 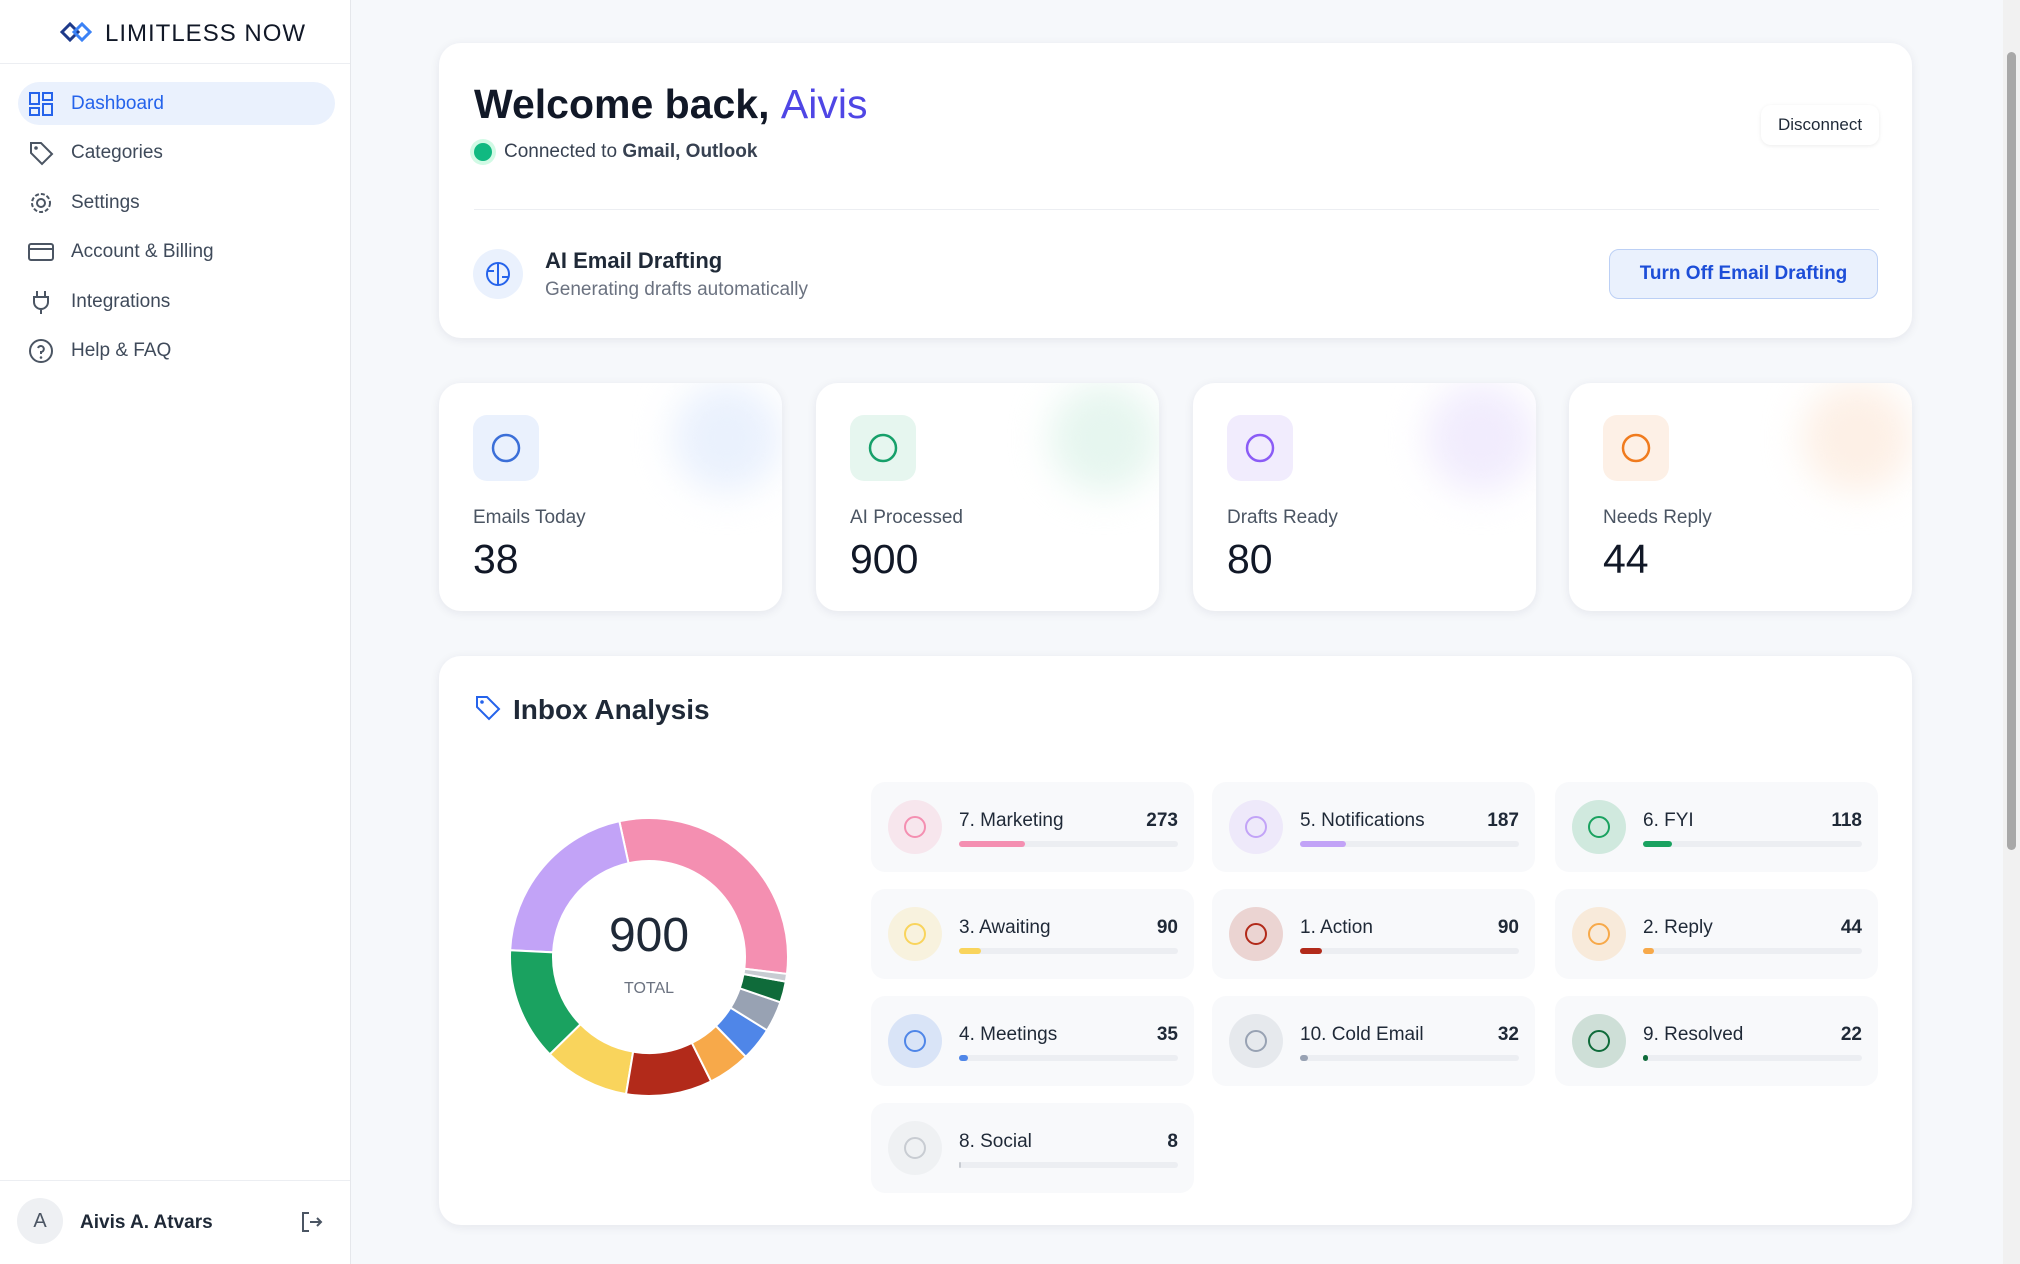 I want to click on category-count: 118, so click(x=1846, y=820).